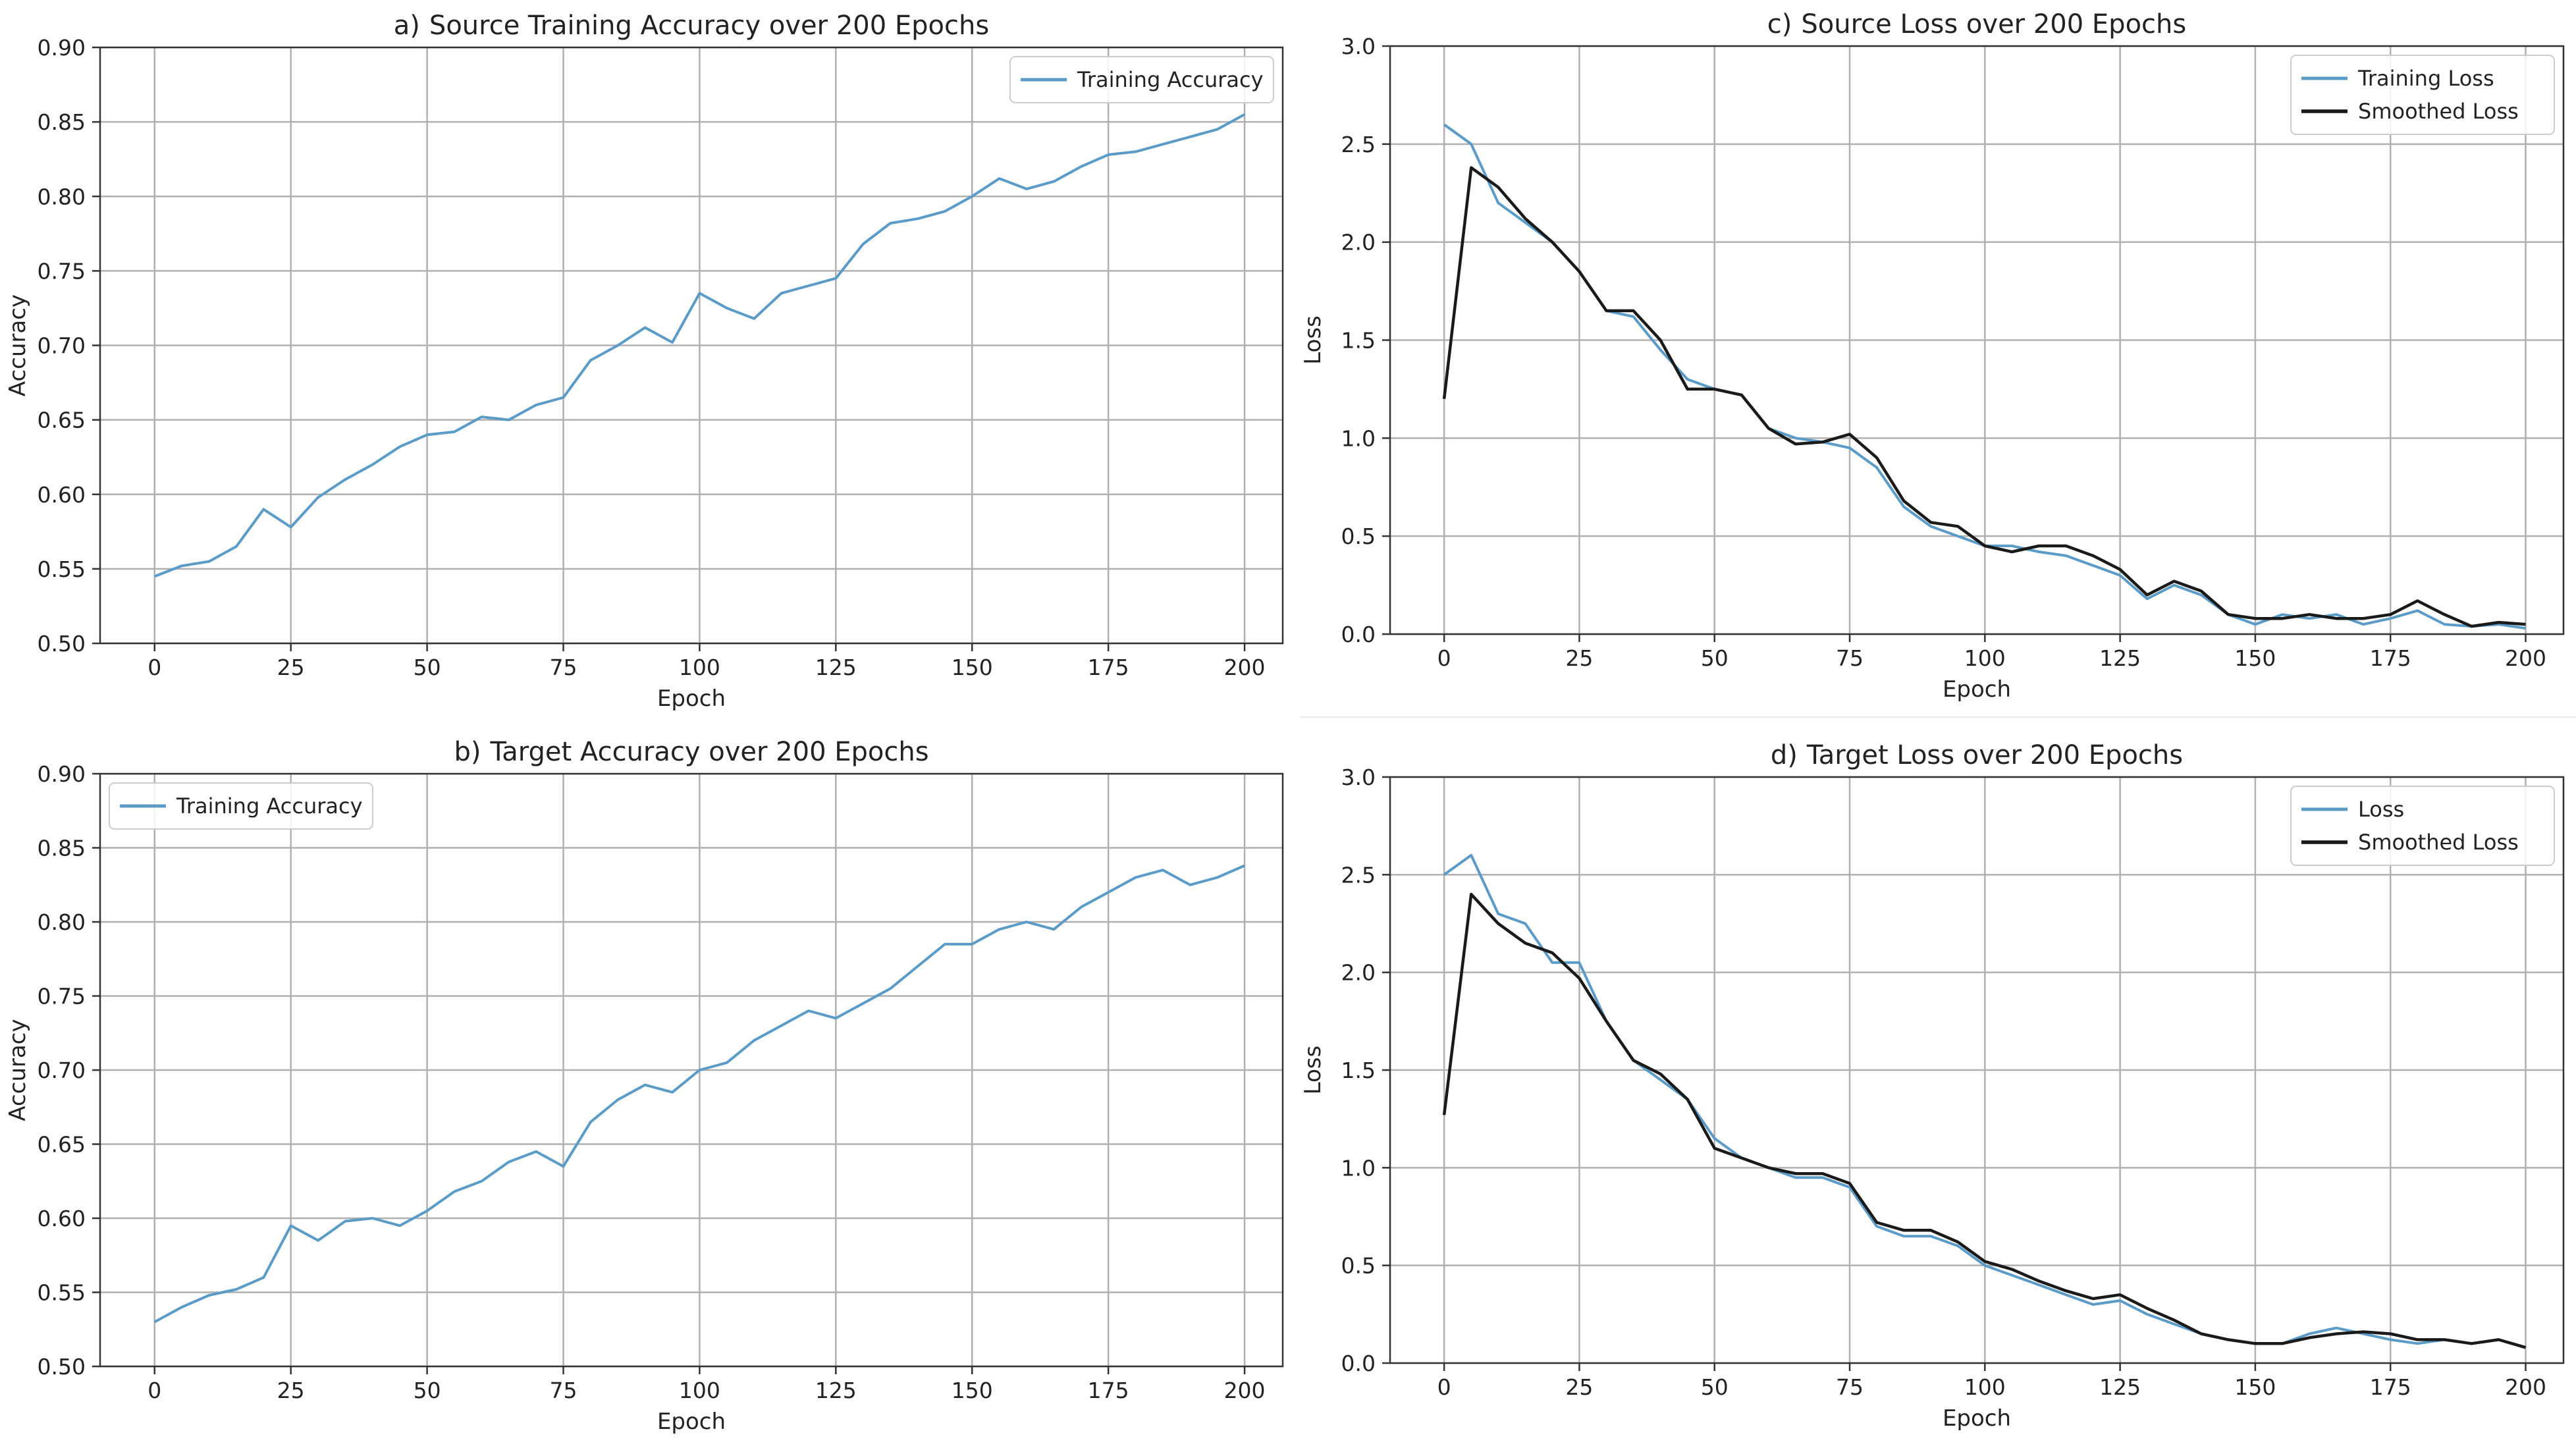 This screenshot has height=1452, width=2576. I want to click on title-text: Target Loss over 200 Epochs, so click(1994, 755).